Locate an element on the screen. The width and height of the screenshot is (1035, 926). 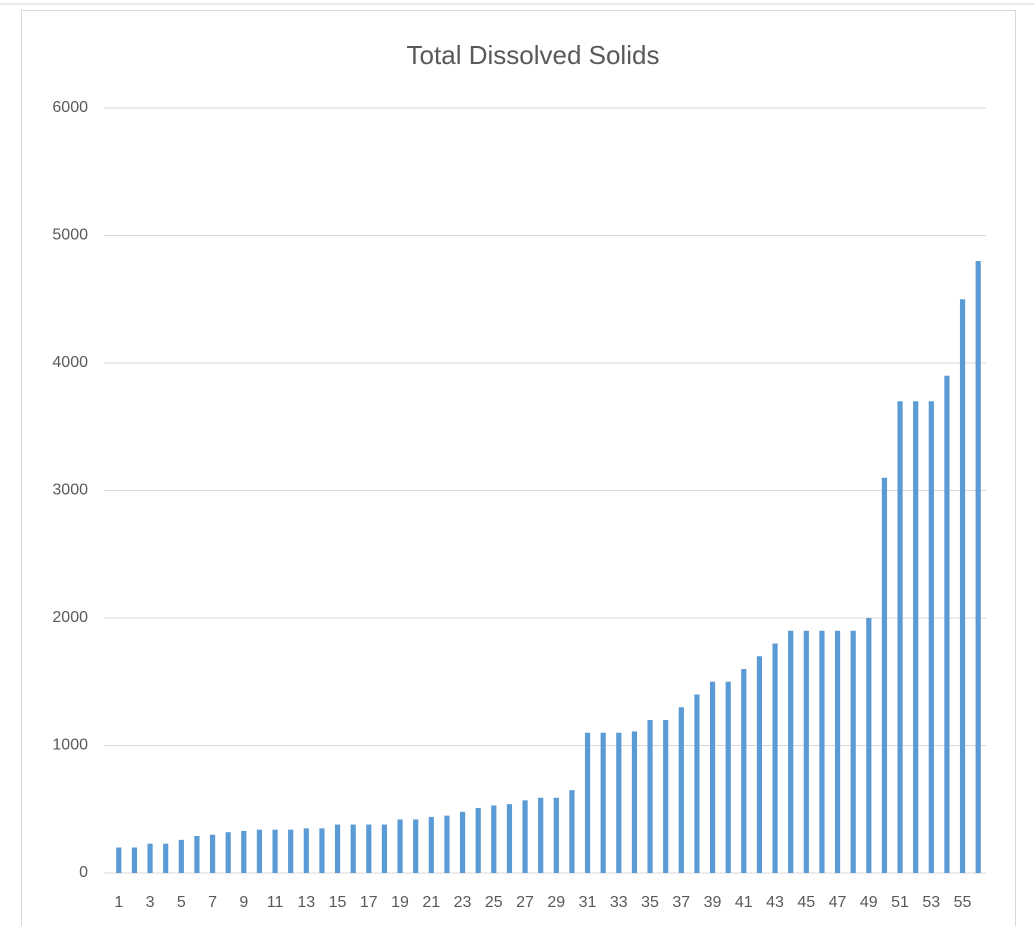
x-tick-label: 33 is located at coordinates (619, 902).